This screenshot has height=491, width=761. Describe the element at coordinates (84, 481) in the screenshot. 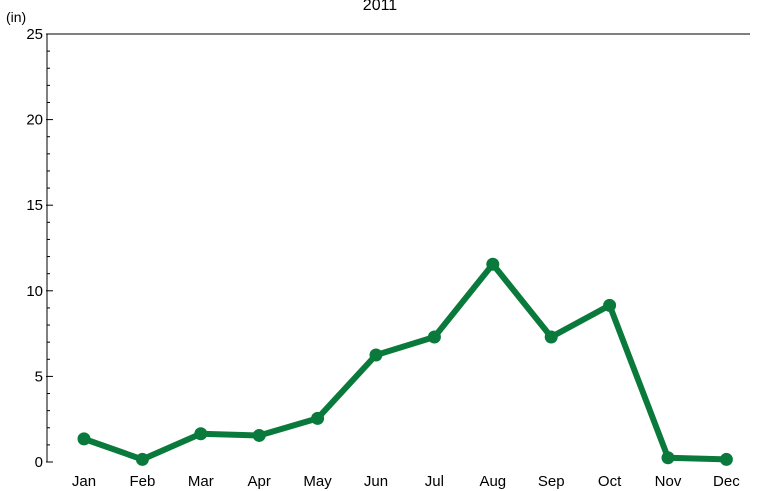

I see `x-tick-label: Jan` at that location.